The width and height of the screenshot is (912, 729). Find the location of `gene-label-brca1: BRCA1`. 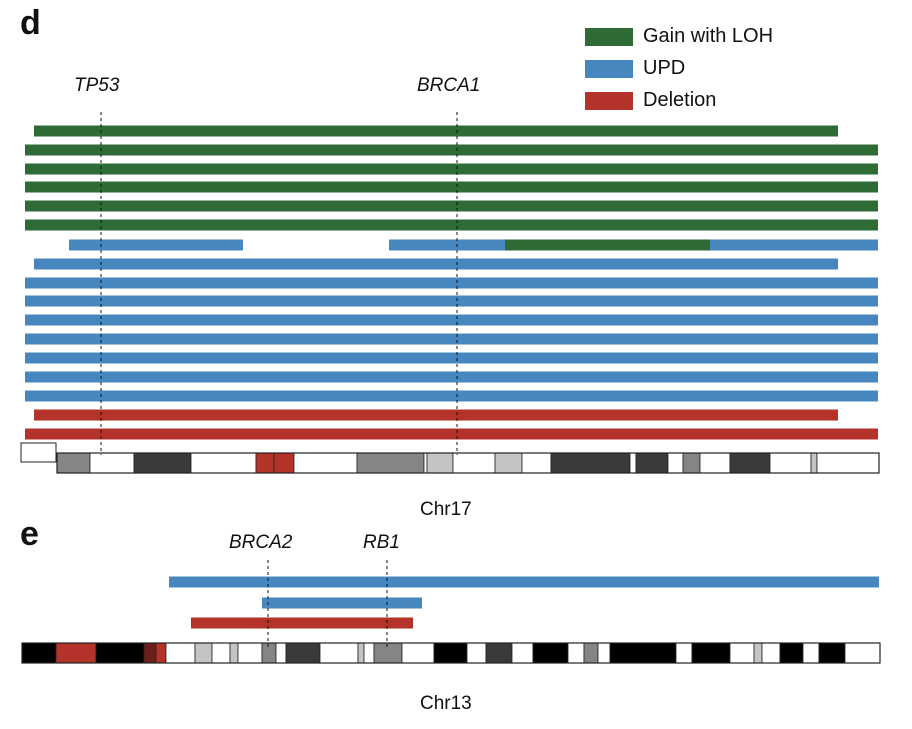

gene-label-brca1: BRCA1 is located at coordinates (449, 85).